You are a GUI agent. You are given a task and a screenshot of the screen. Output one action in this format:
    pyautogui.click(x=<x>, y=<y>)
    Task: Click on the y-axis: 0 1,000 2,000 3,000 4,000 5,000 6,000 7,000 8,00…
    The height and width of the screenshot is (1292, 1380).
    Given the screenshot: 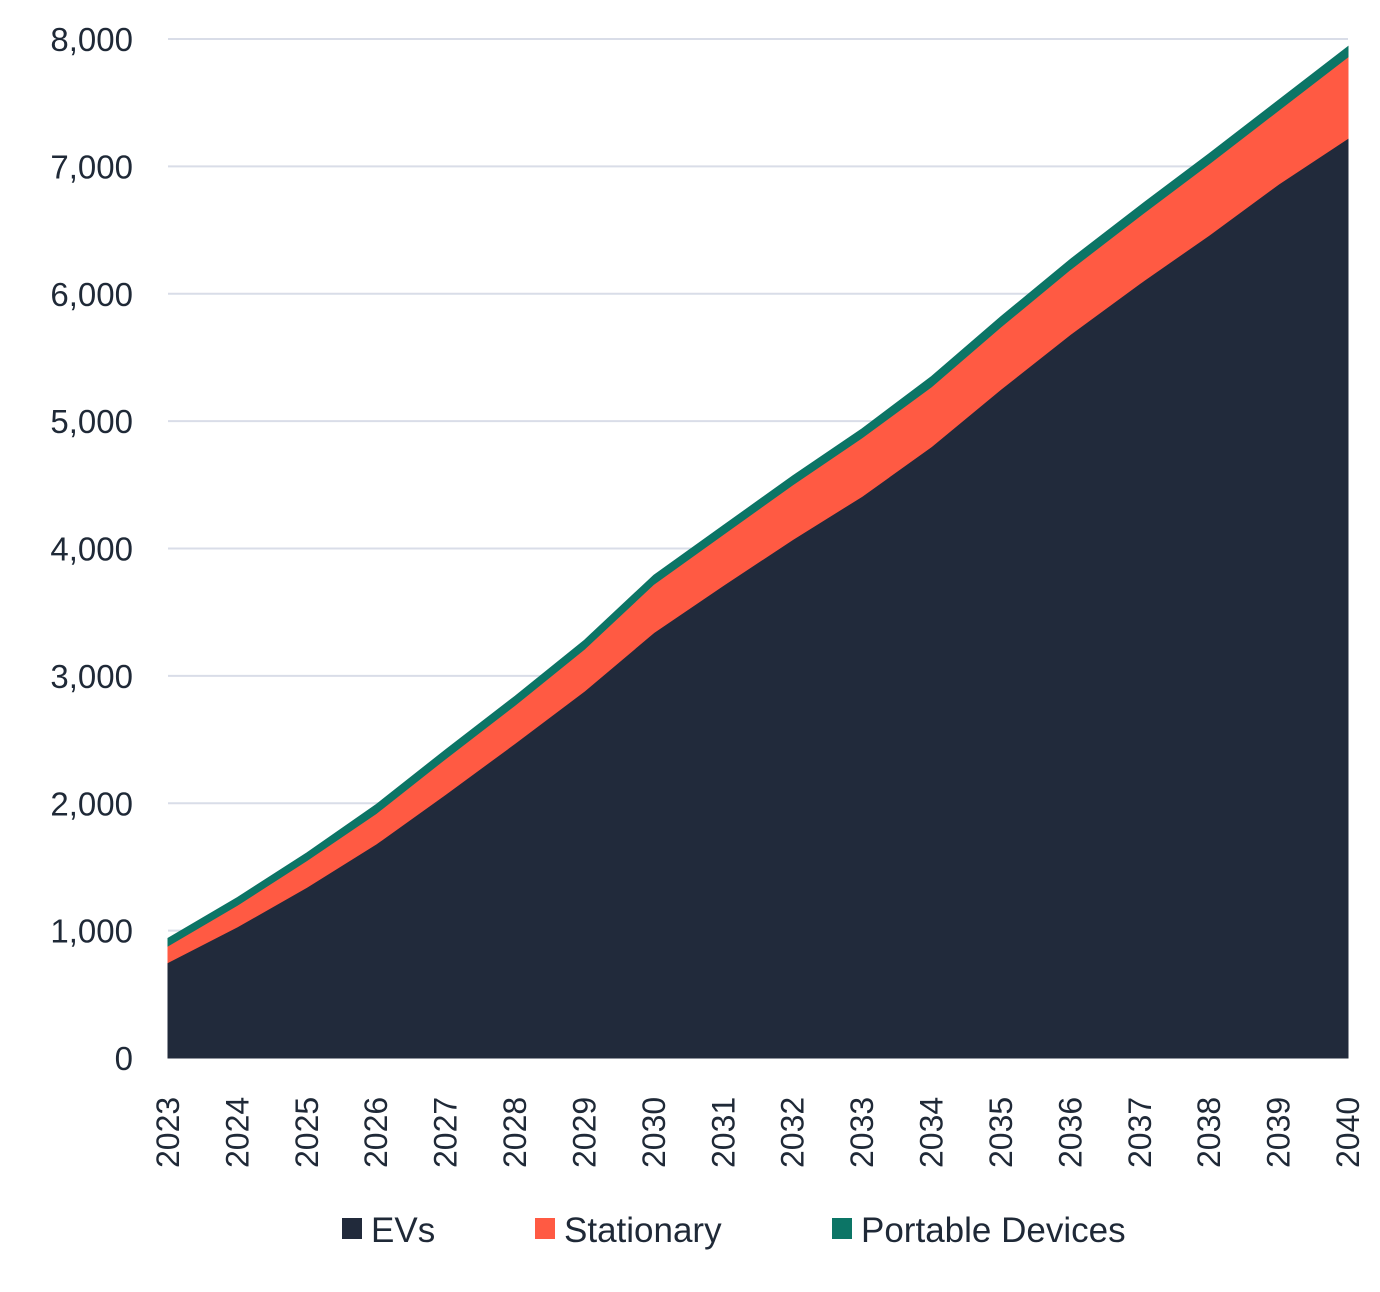 What is the action you would take?
    pyautogui.click(x=91, y=549)
    